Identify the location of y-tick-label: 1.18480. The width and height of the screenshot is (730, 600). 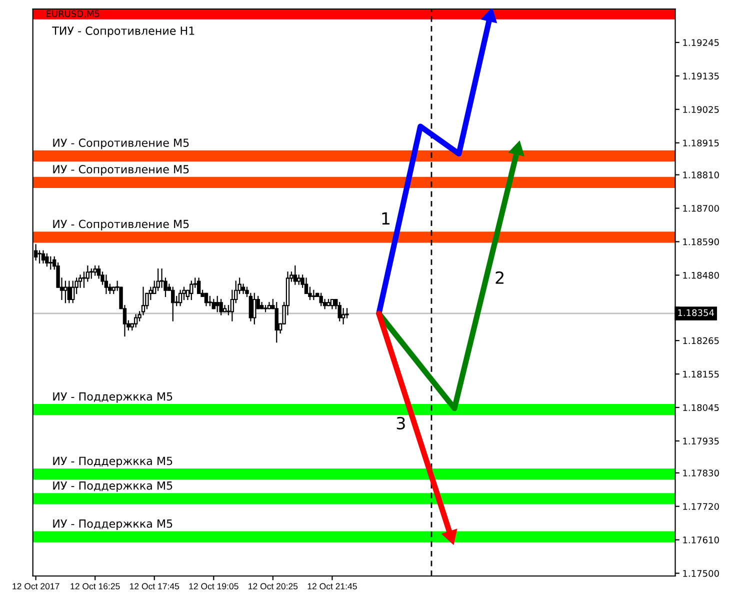
(701, 275).